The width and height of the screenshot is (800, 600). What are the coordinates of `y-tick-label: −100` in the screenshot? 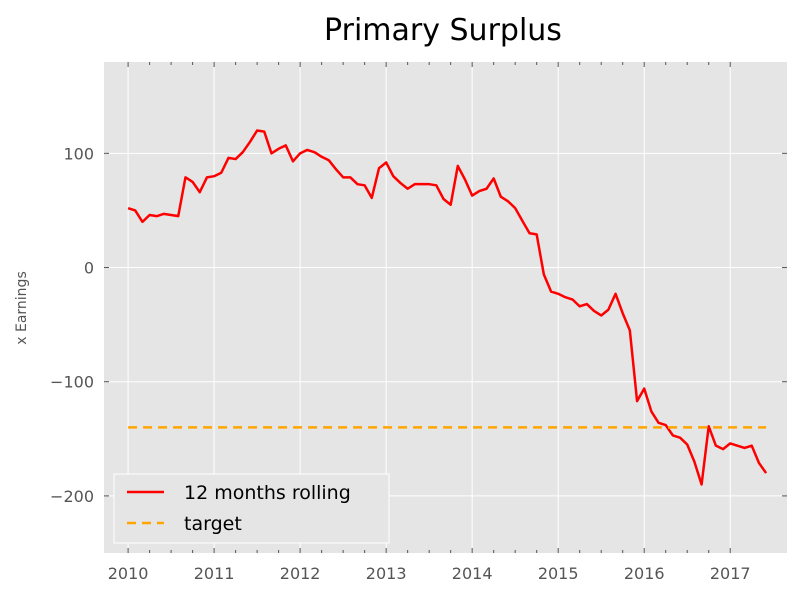 It's located at (72, 382).